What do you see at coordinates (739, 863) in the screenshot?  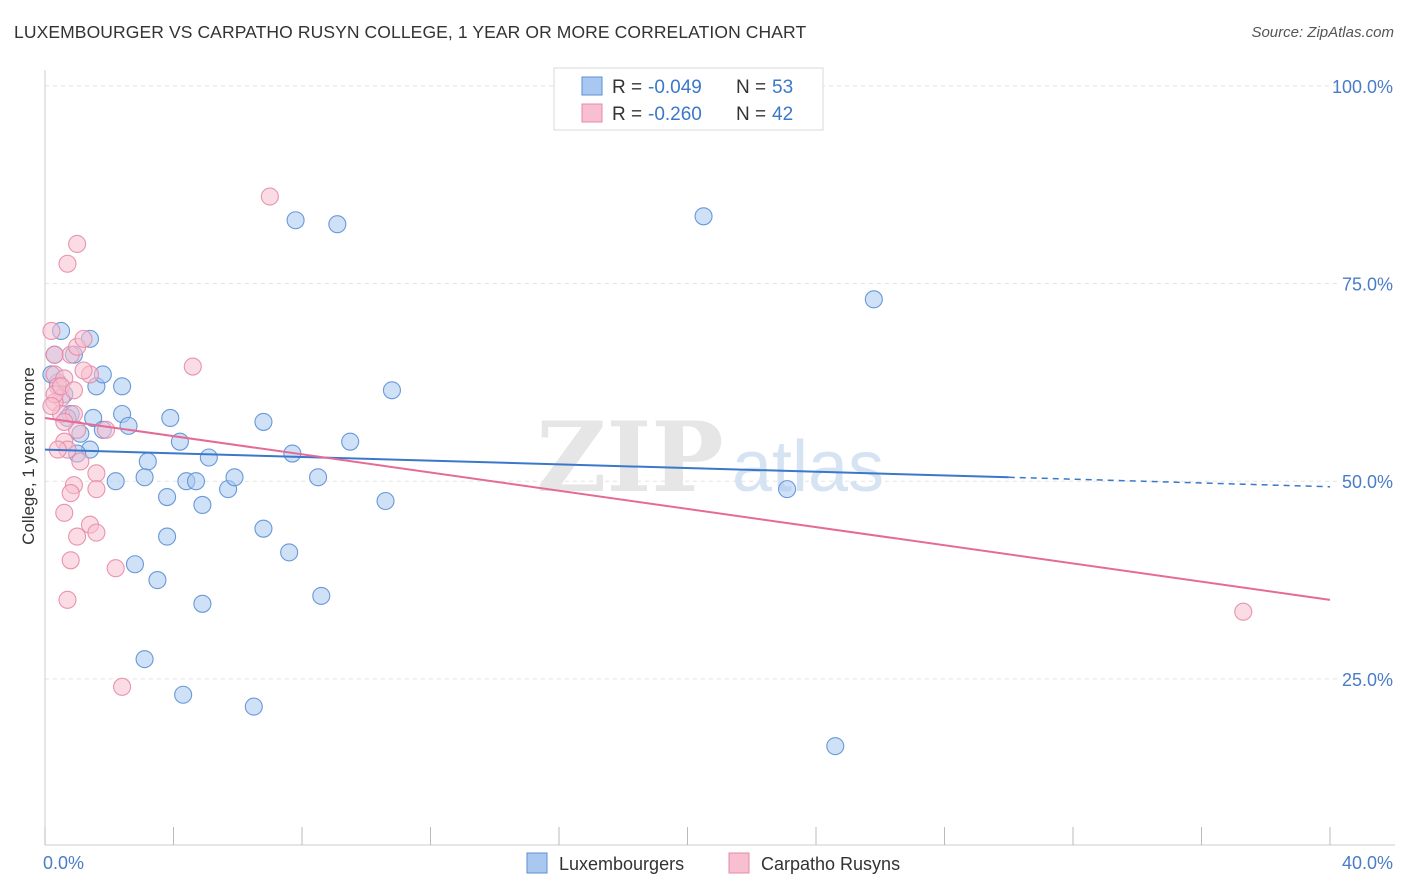 I see `legend-swatch-carpatho-rusyns` at bounding box center [739, 863].